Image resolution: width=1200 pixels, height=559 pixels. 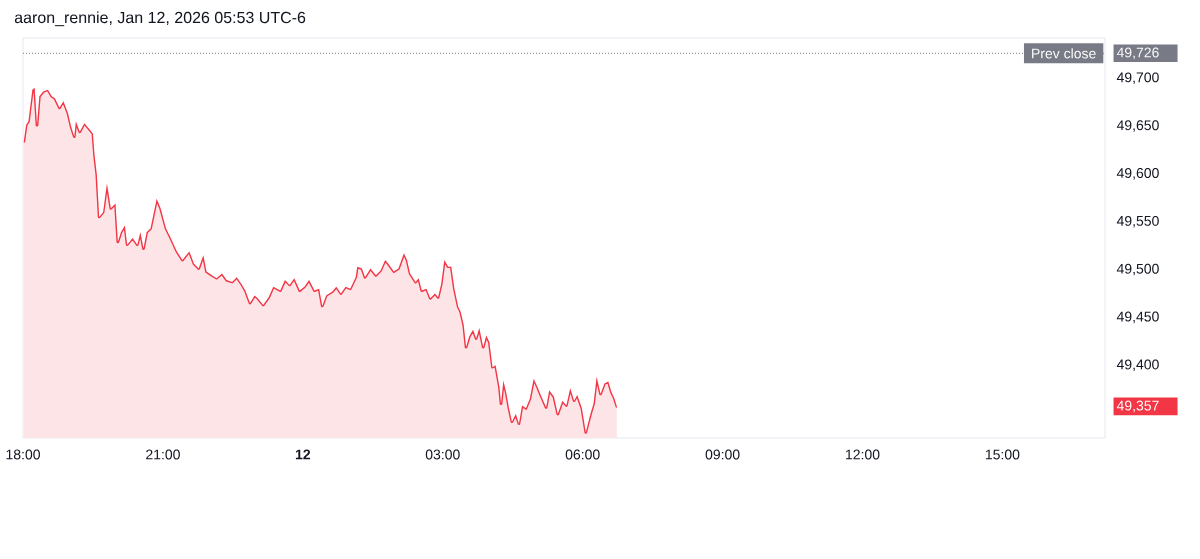 I want to click on y-tick-label: 49,700, so click(x=1137, y=78).